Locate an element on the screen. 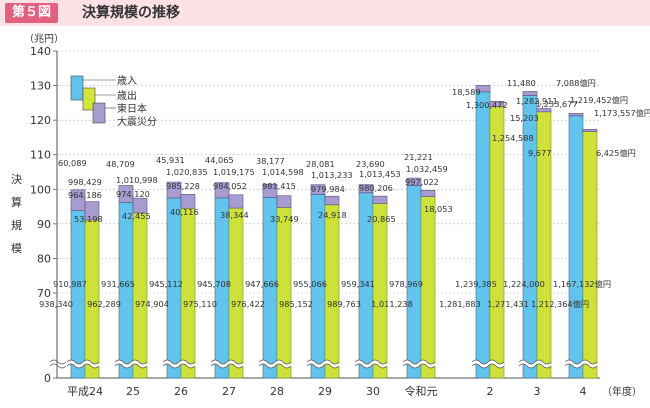 The width and height of the screenshot is (650, 408). label-earthquake-expenditure: 6,425億円 is located at coordinates (616, 153).